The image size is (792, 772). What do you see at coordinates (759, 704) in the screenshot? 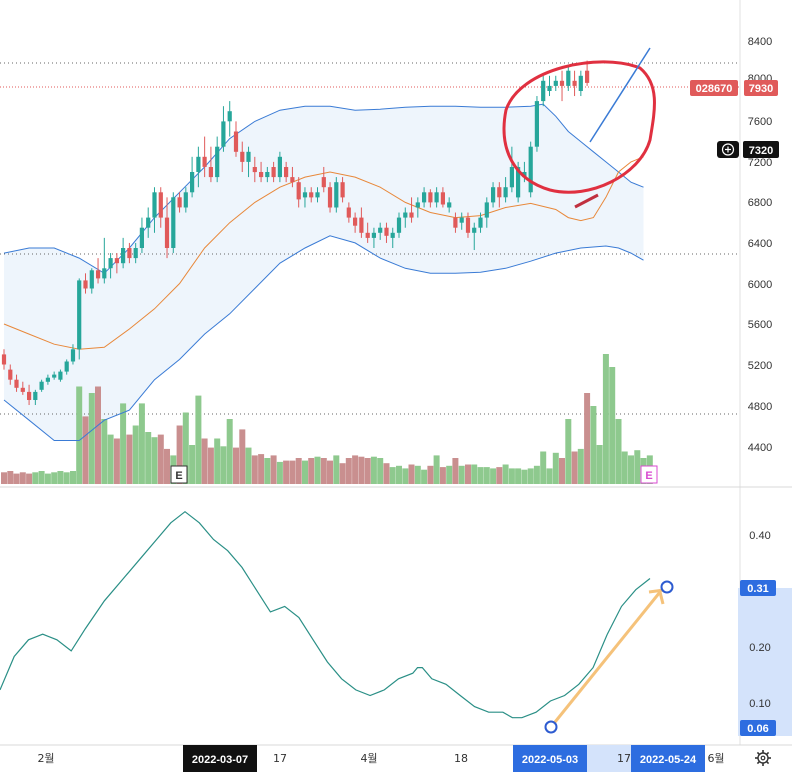
I see `osc-y-tick-label: 0.10` at bounding box center [759, 704].